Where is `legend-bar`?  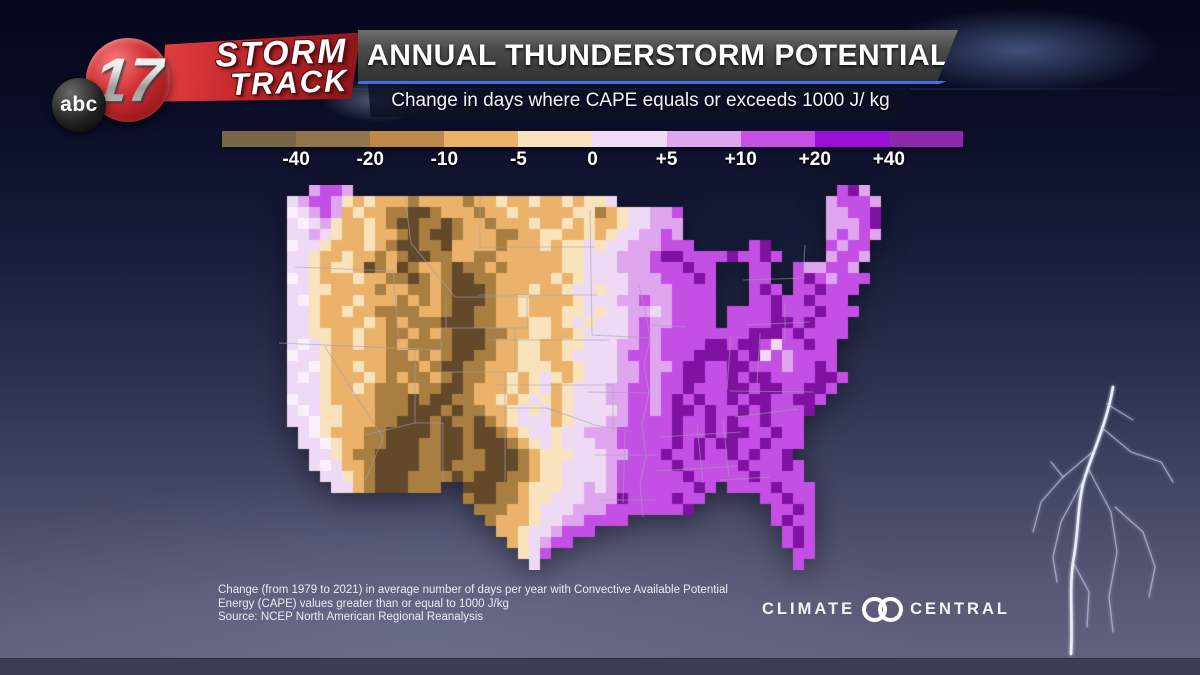
legend-bar is located at coordinates (592, 139).